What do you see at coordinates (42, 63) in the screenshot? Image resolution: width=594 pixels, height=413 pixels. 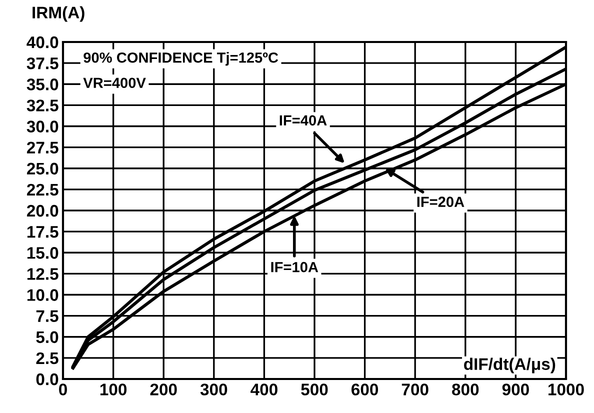 I see `y-tick-label: 37.5` at bounding box center [42, 63].